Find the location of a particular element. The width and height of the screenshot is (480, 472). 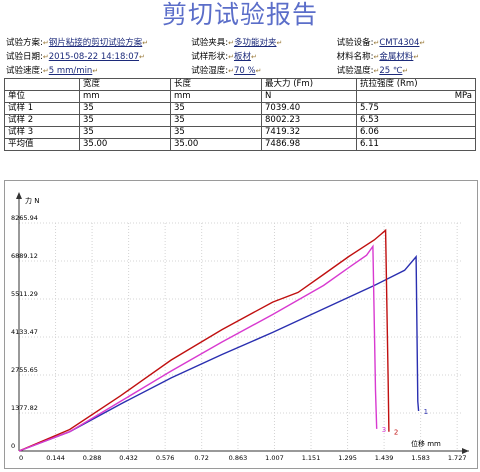

table-header-cell: 长度 is located at coordinates (216, 84).